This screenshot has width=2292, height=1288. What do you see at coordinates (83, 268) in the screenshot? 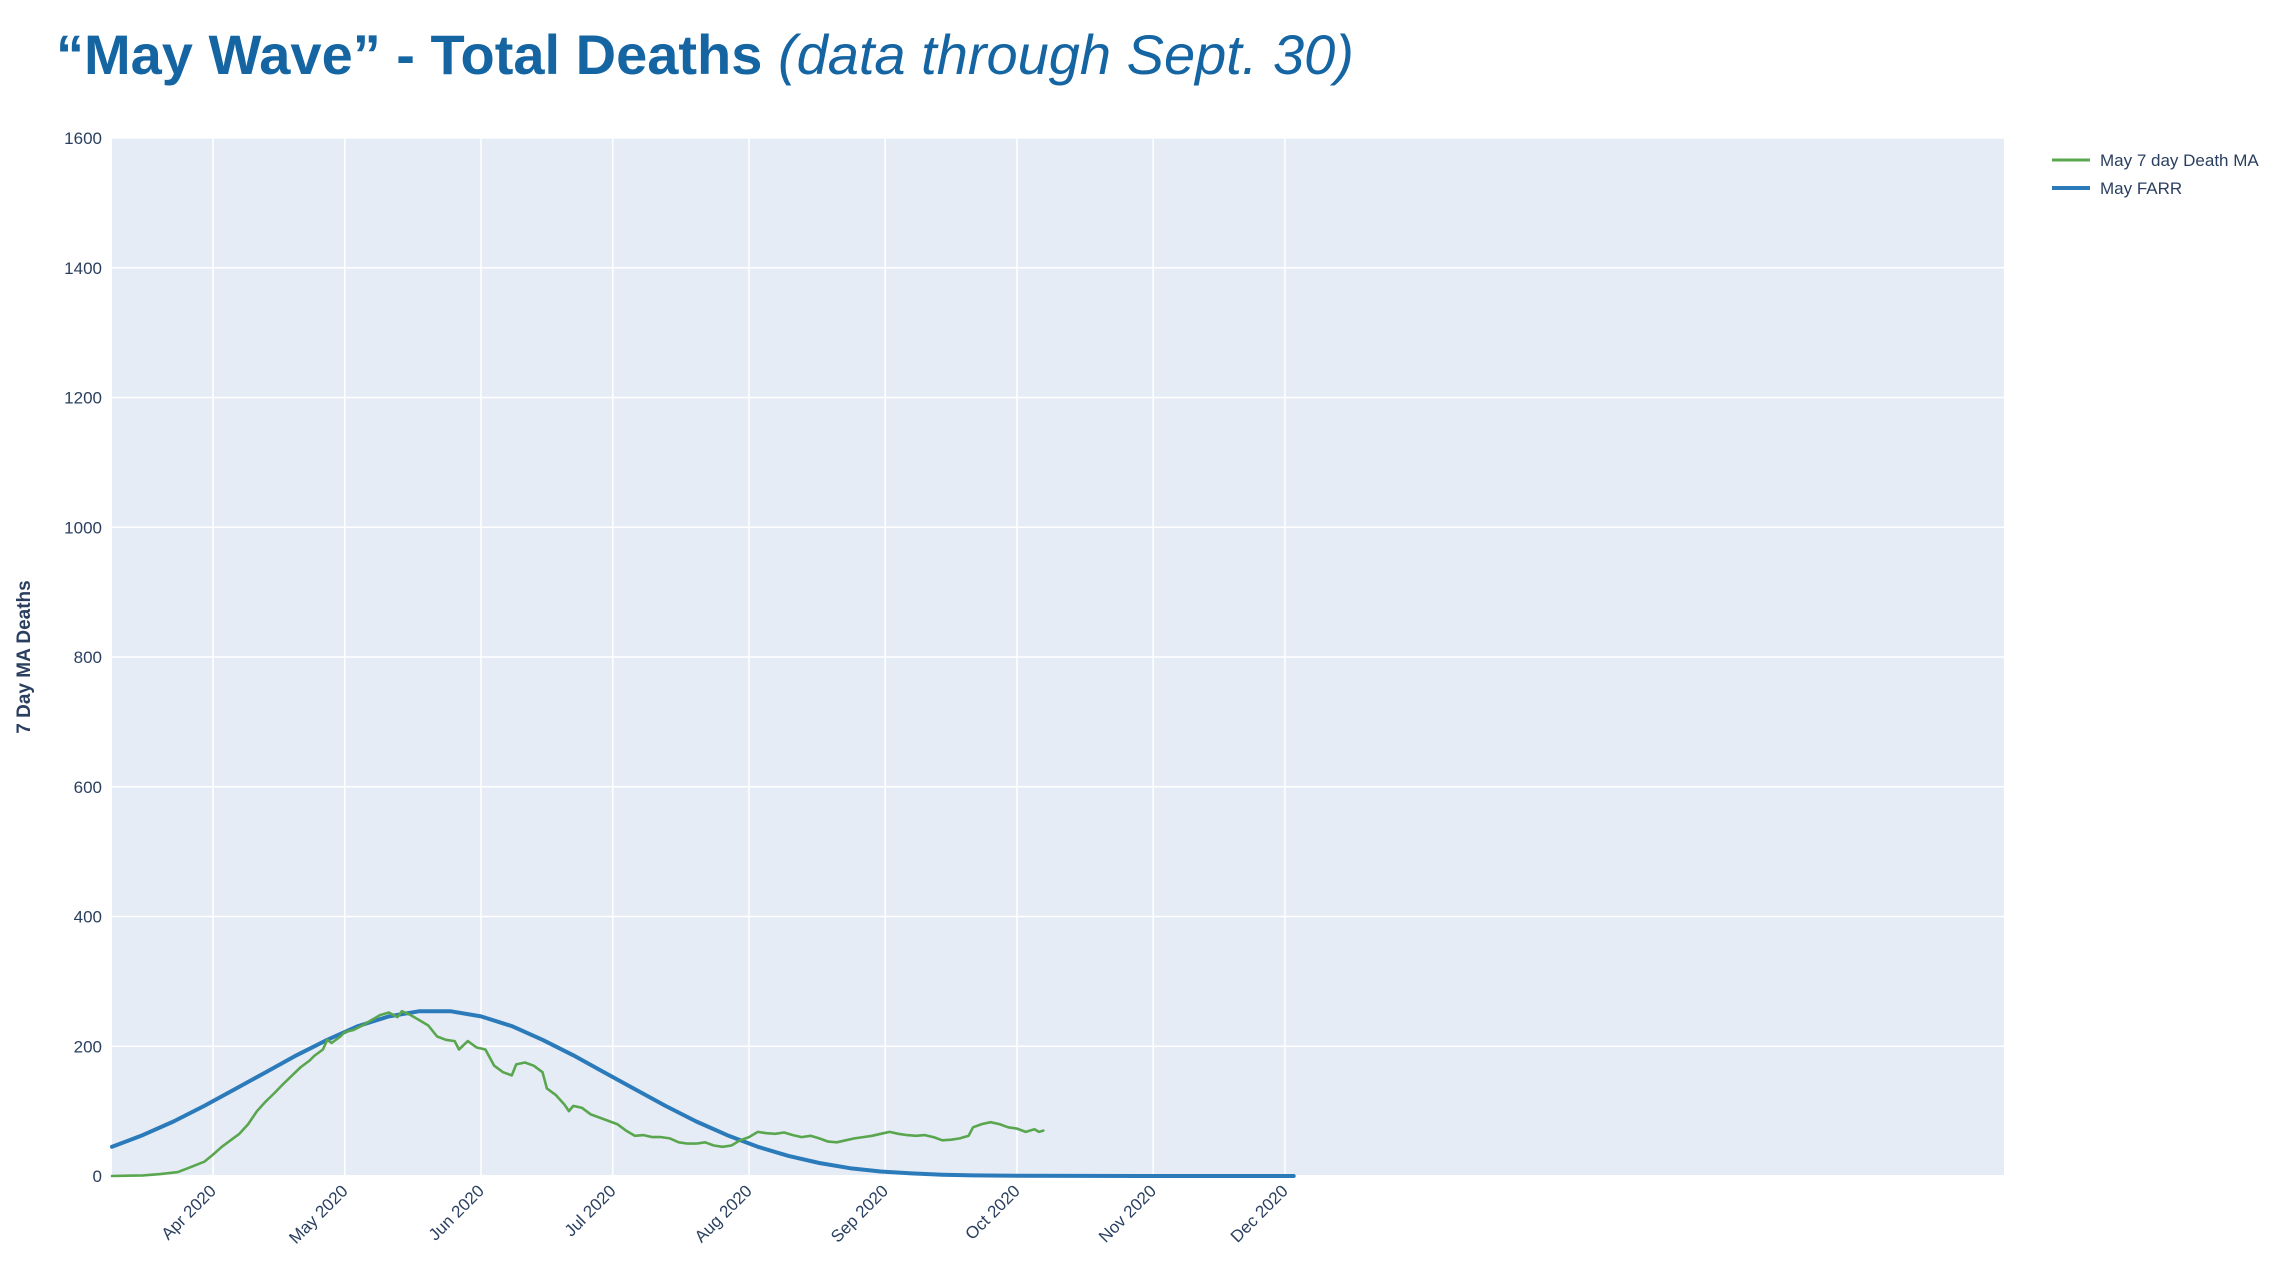
I see `y-tick-label: 1400` at bounding box center [83, 268].